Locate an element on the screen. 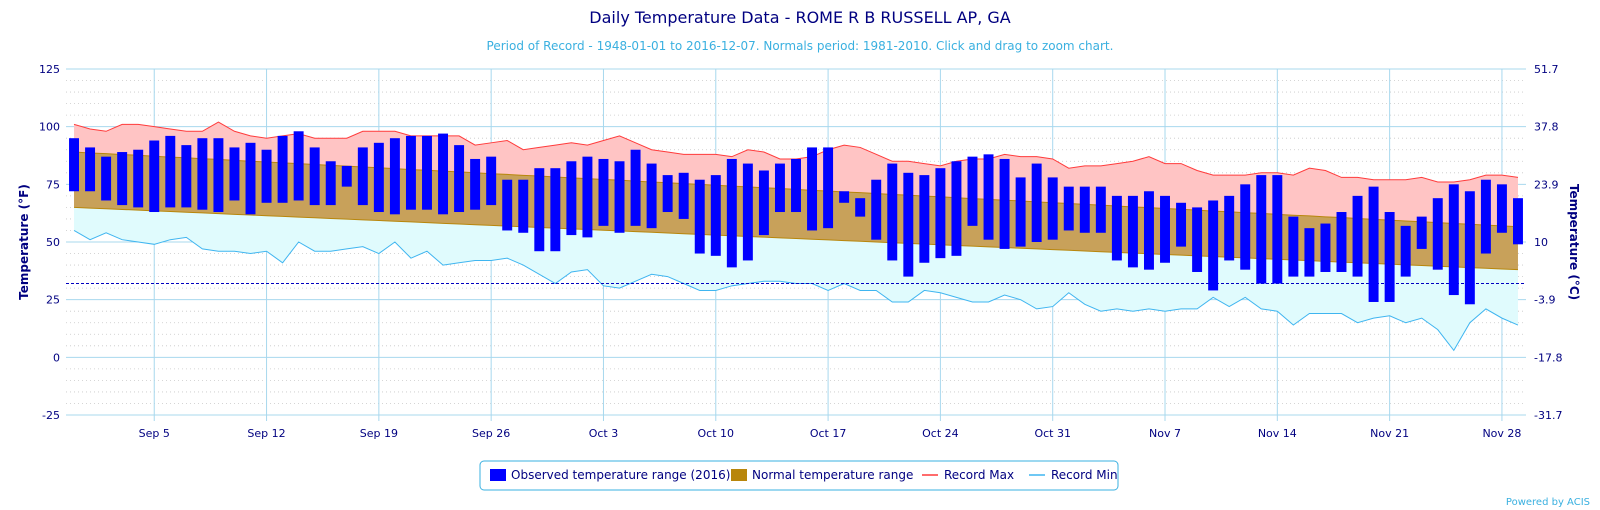 The image size is (1600, 510). y-tick-label: 125 is located at coordinates (49, 69).